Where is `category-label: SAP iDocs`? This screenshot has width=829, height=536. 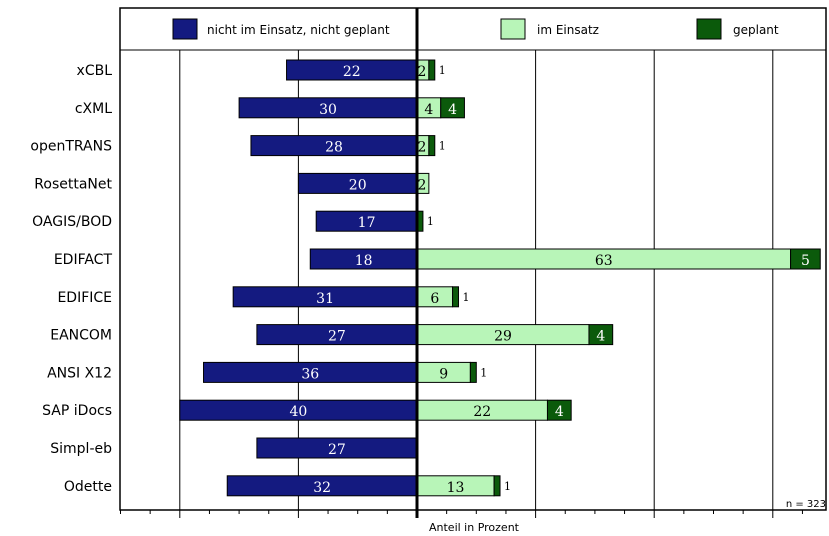
category-label: SAP iDocs is located at coordinates (77, 411).